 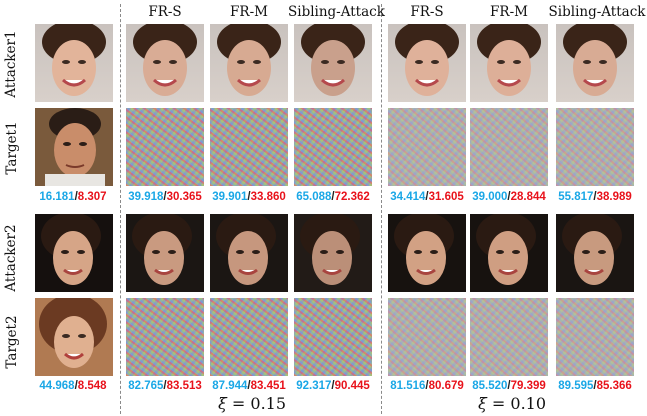 What do you see at coordinates (252, 403) in the screenshot?
I see `xi-caption-g1: ξ = 0.15` at bounding box center [252, 403].